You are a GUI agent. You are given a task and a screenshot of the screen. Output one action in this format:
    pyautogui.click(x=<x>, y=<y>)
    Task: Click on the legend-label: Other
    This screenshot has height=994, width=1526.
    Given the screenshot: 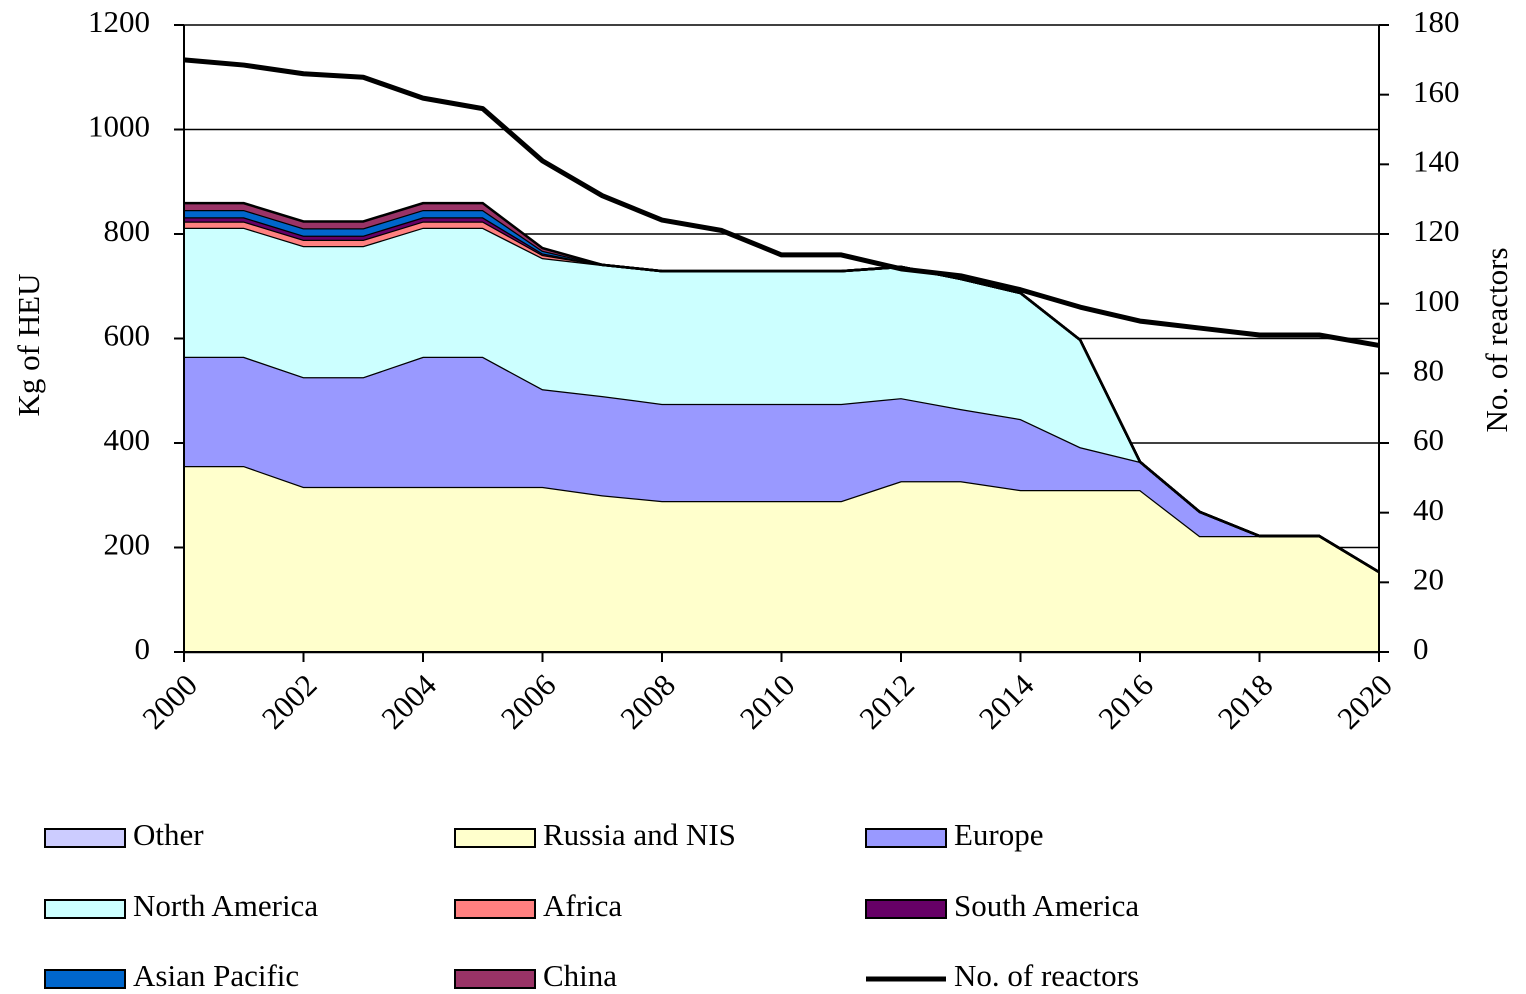 What is the action you would take?
    pyautogui.click(x=168, y=834)
    